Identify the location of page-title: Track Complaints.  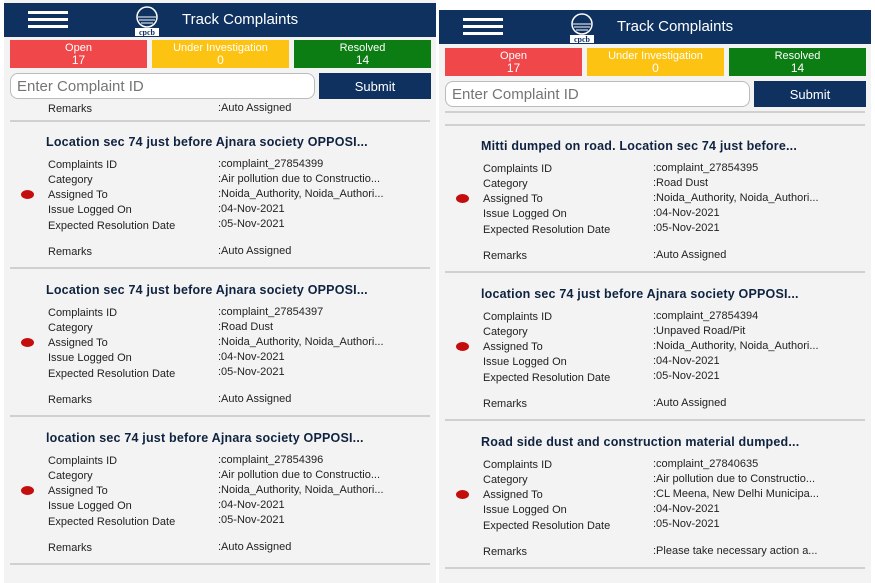
(240, 19).